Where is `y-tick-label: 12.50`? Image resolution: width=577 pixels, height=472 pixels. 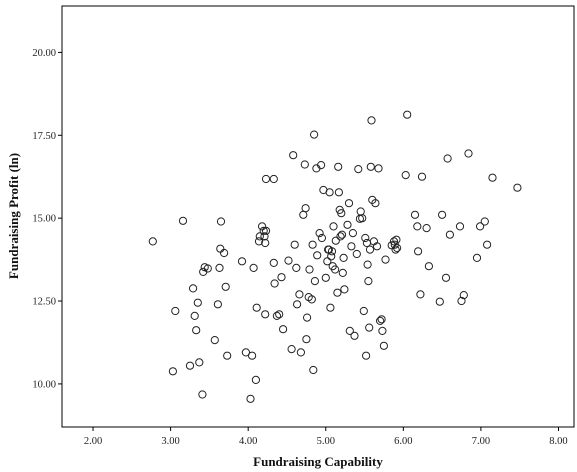 y-tick-label: 12.50 is located at coordinates (44, 302).